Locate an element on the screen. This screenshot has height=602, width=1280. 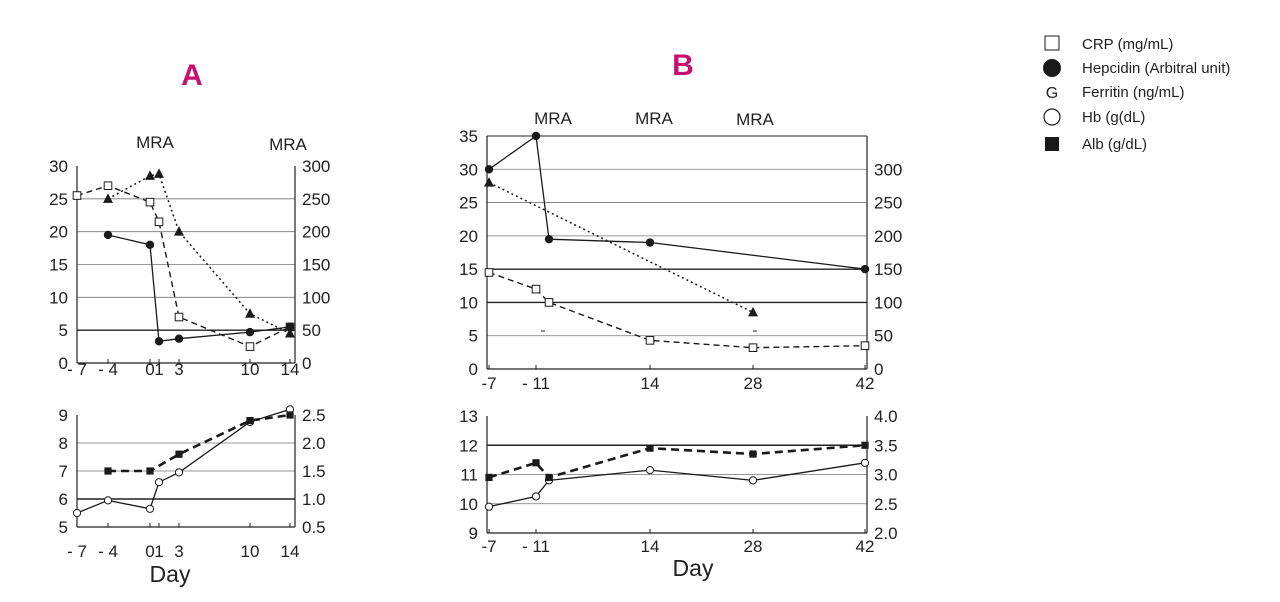
y-tick-right-label: 200 is located at coordinates (888, 236).